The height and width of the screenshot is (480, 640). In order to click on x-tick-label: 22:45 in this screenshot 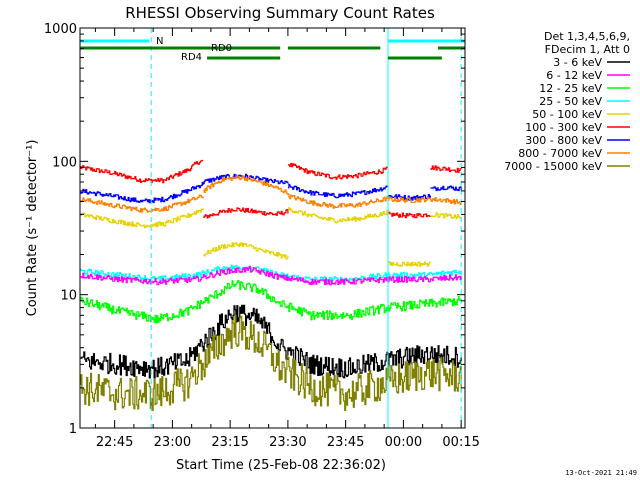, I will do `click(114, 442)`.